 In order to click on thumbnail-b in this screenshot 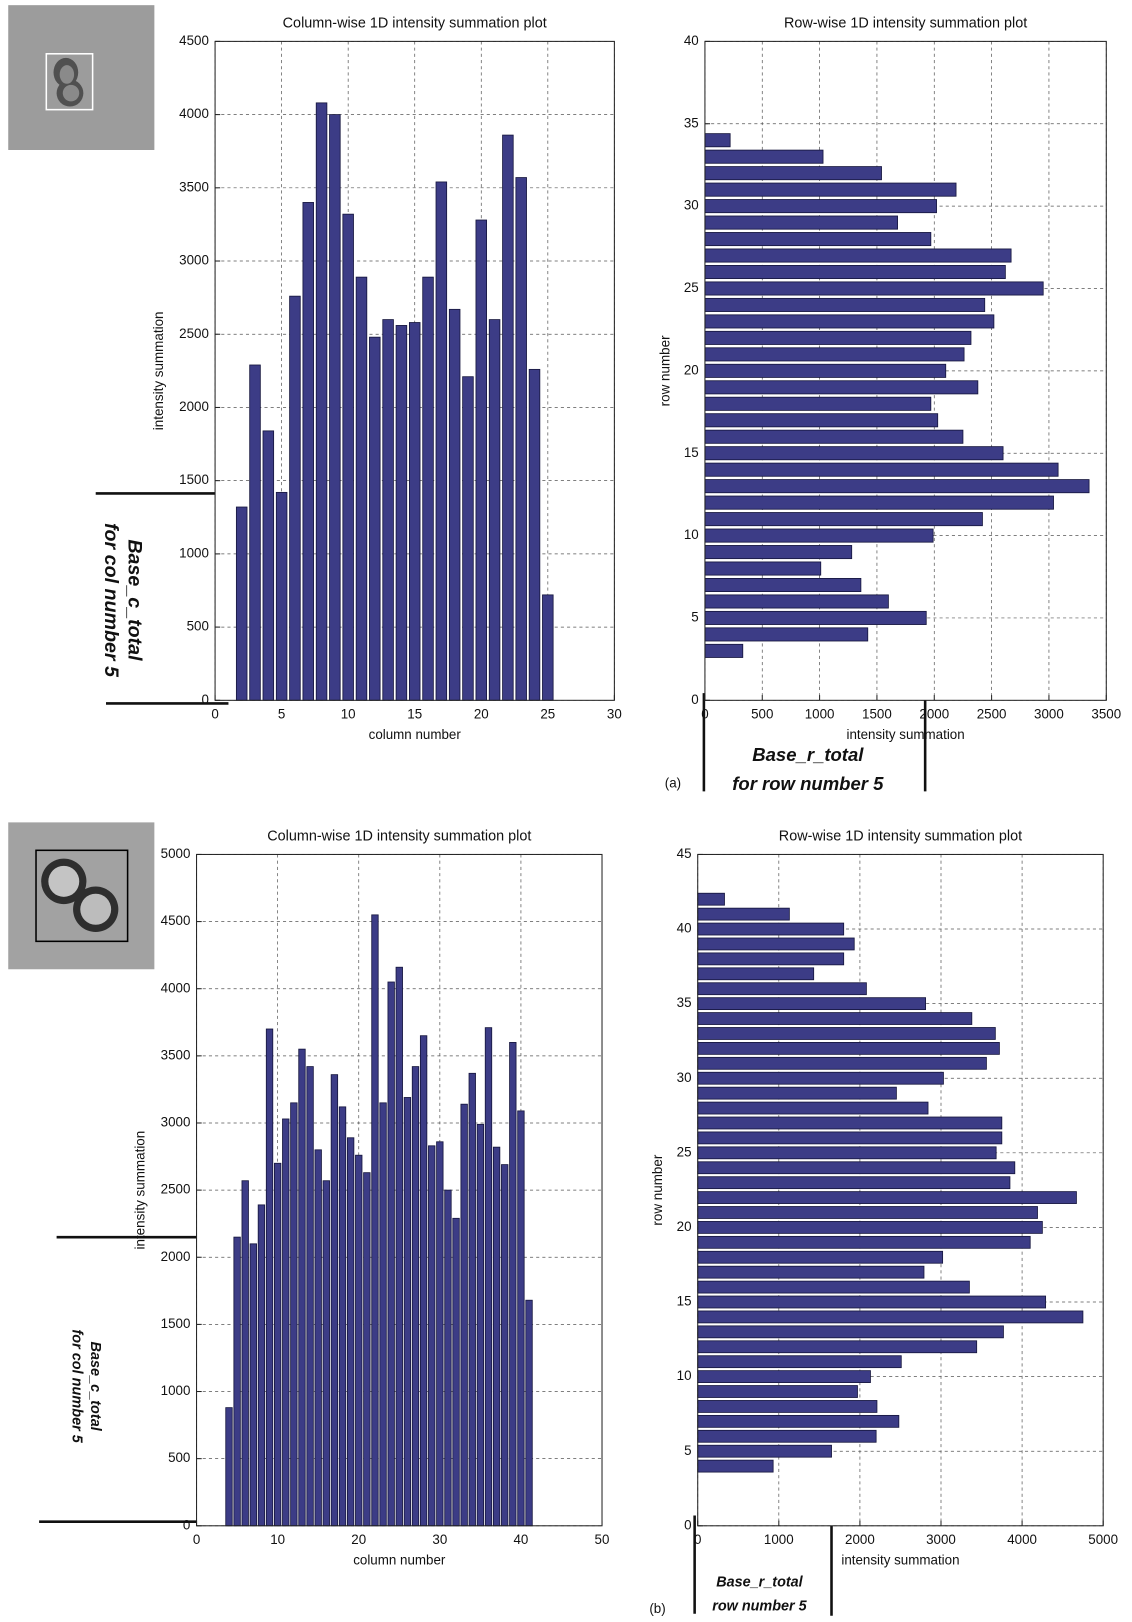, I will do `click(81, 896)`.